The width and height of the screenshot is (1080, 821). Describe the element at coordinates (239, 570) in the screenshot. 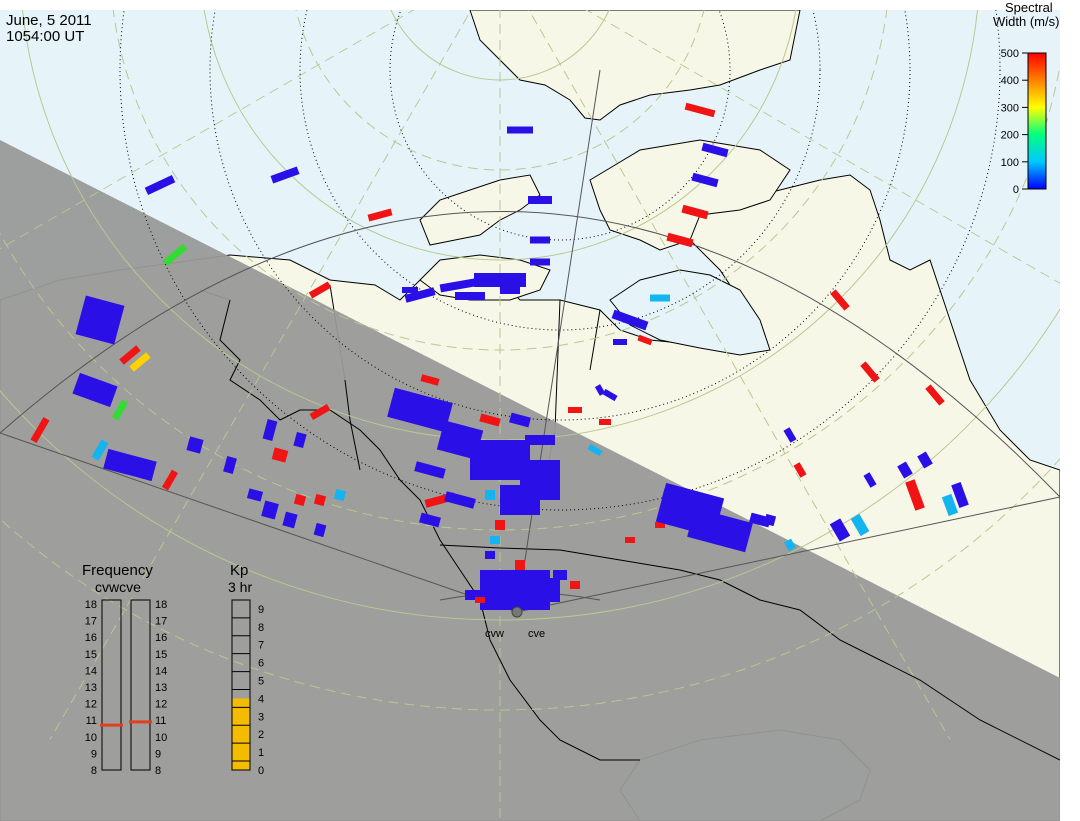

I see `kp-title: Kp` at that location.